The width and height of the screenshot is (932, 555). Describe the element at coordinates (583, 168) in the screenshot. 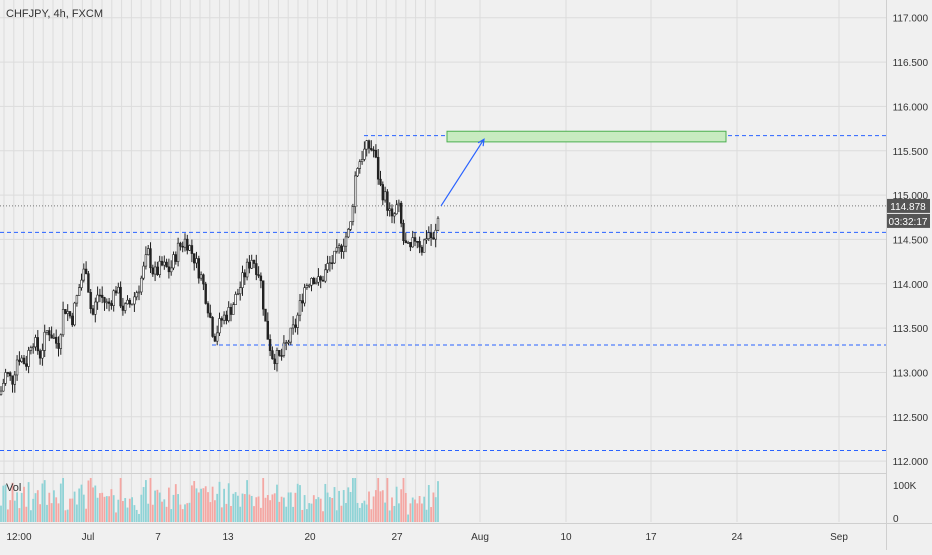

I see `annotations` at that location.